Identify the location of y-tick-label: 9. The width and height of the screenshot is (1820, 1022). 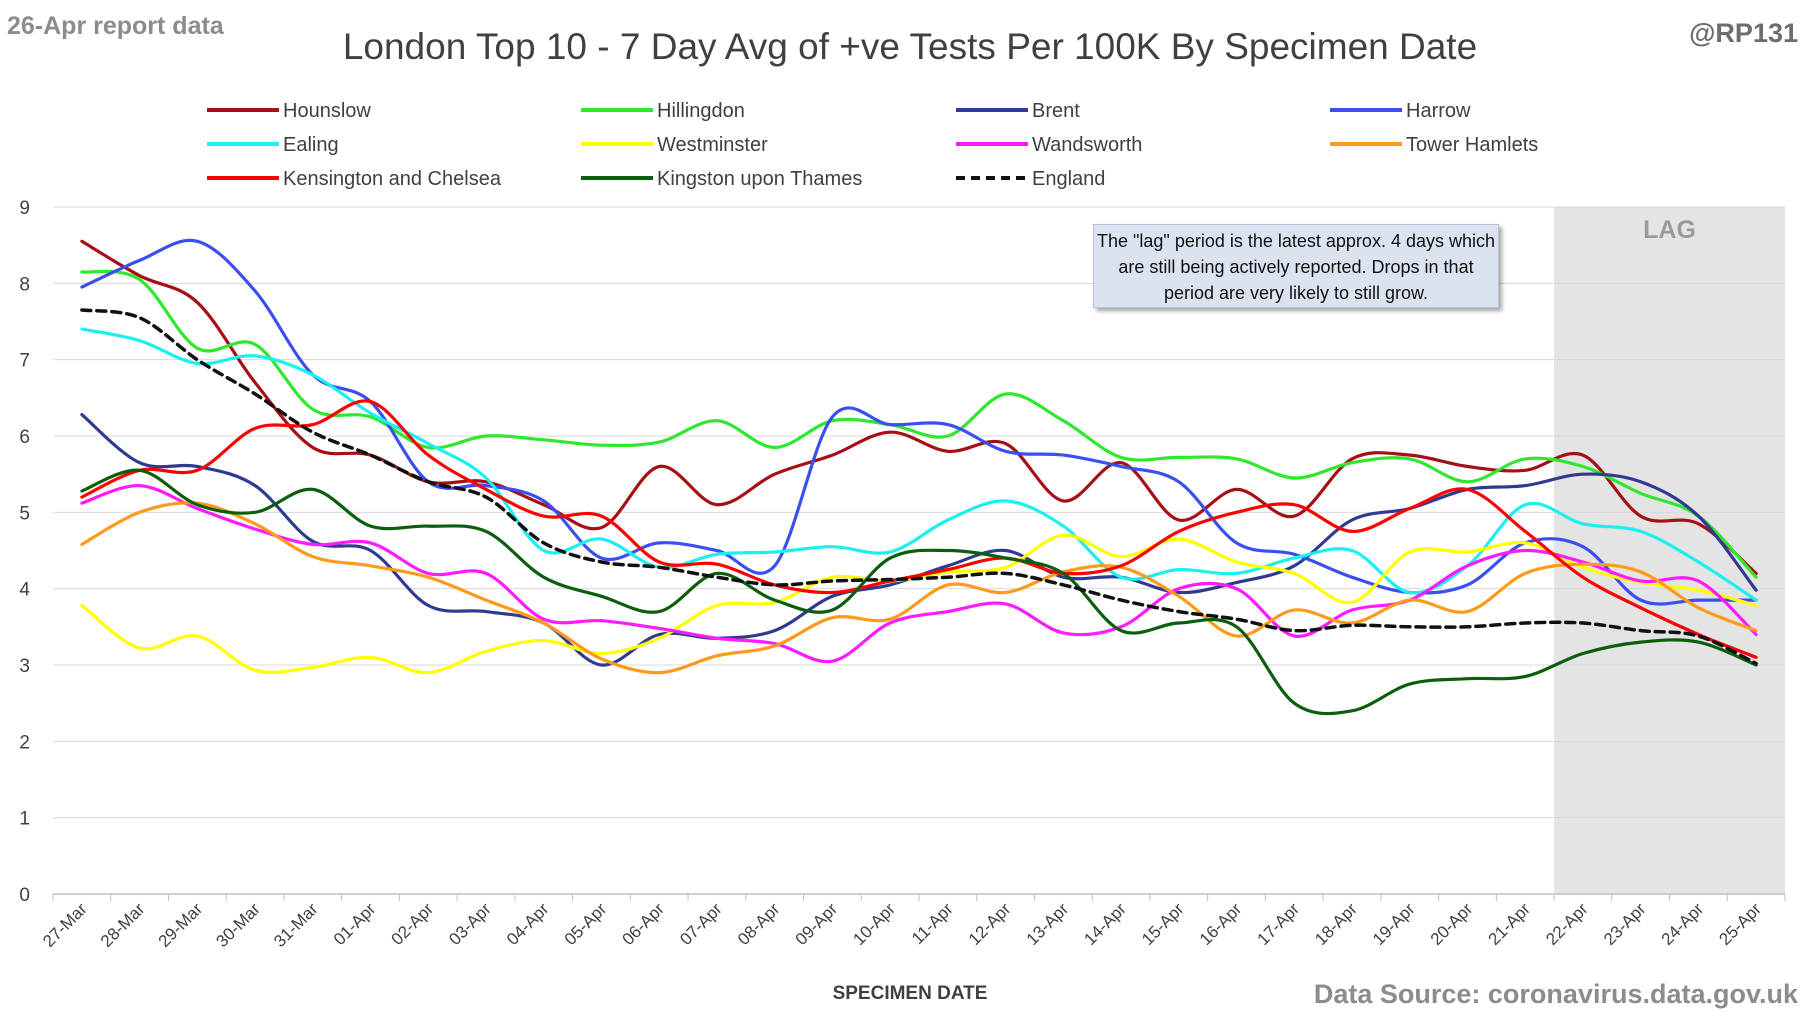
(24, 208).